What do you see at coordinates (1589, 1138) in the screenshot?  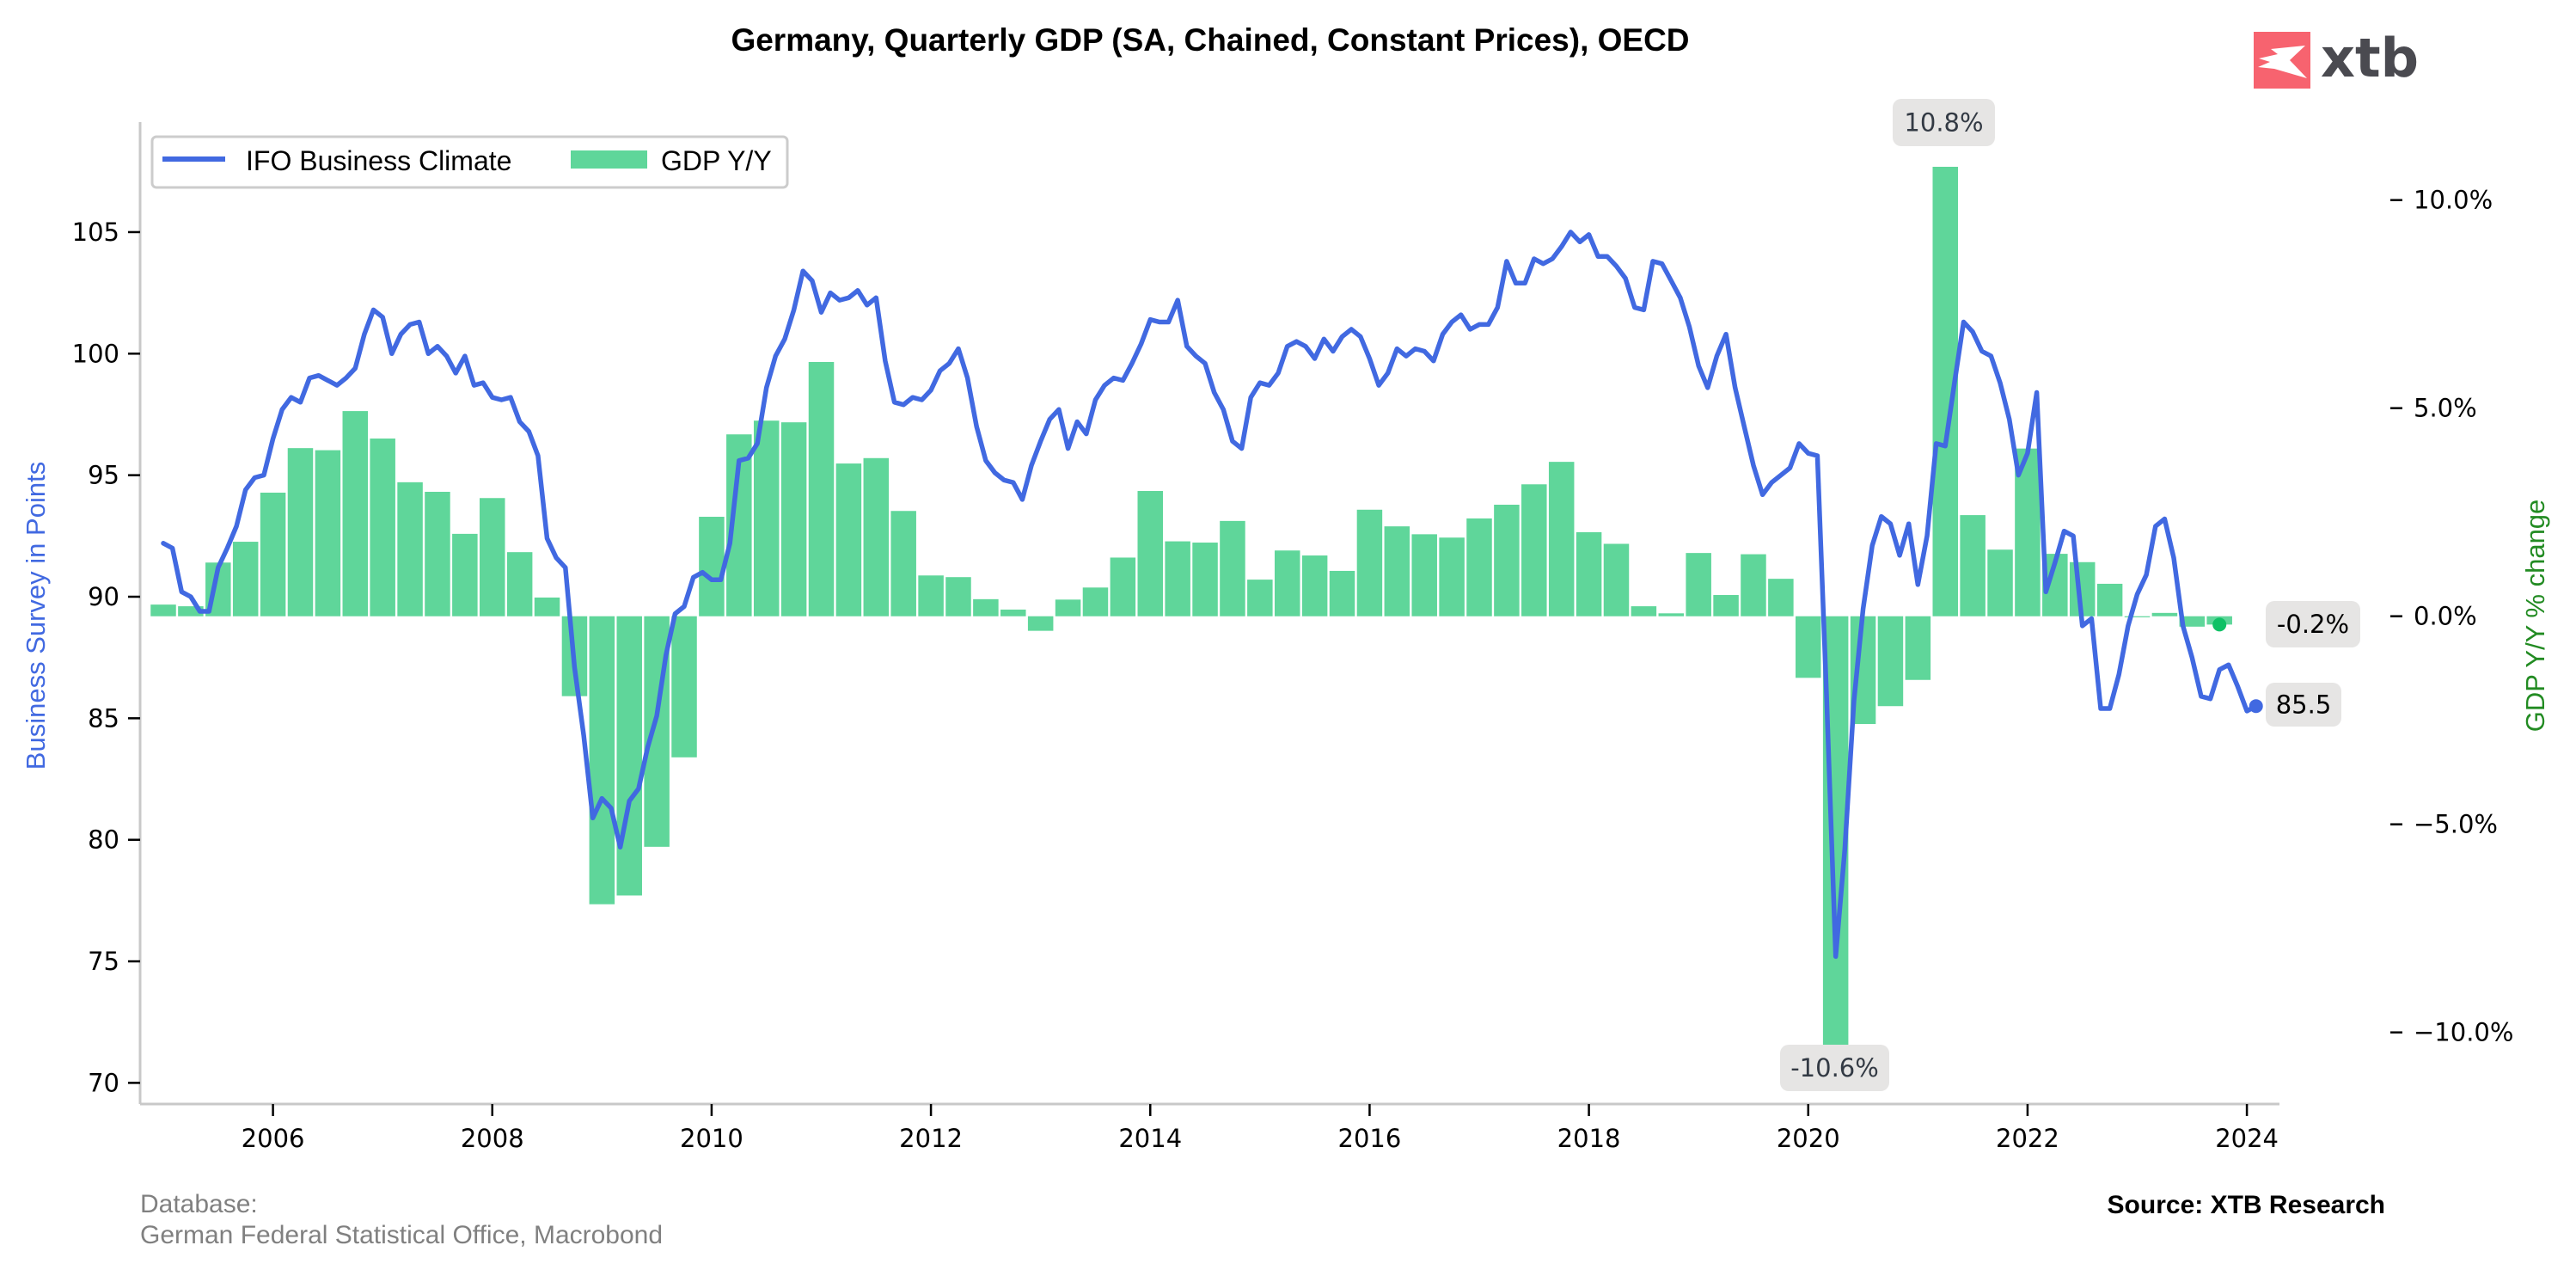 I see `x-tick-label: 2018` at bounding box center [1589, 1138].